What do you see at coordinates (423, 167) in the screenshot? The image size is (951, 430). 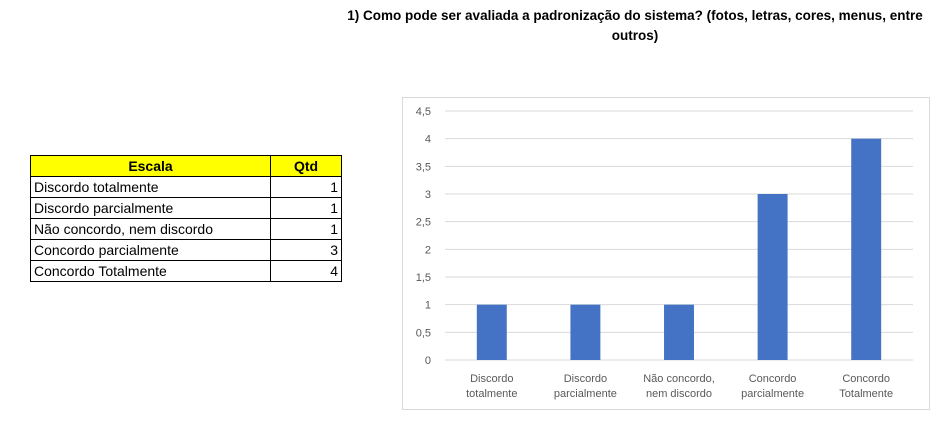 I see `y-tick-label: 3,5` at bounding box center [423, 167].